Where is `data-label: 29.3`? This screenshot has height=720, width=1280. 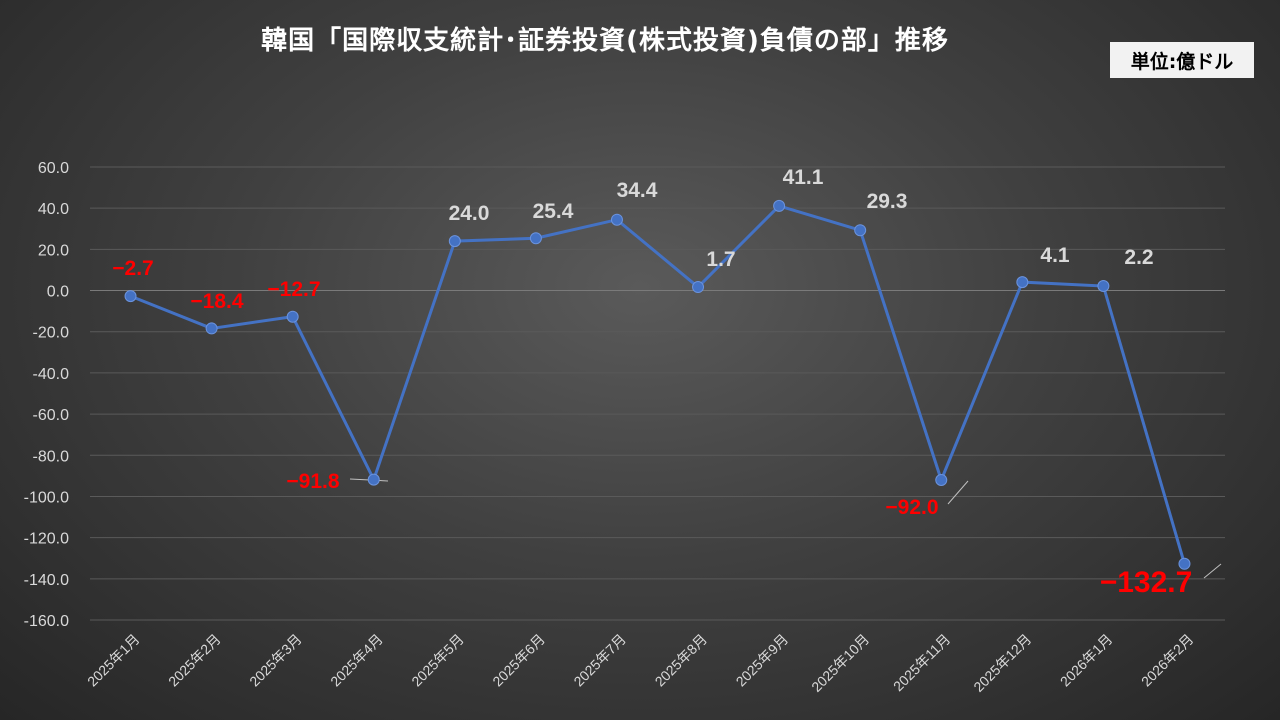 data-label: 29.3 is located at coordinates (887, 201).